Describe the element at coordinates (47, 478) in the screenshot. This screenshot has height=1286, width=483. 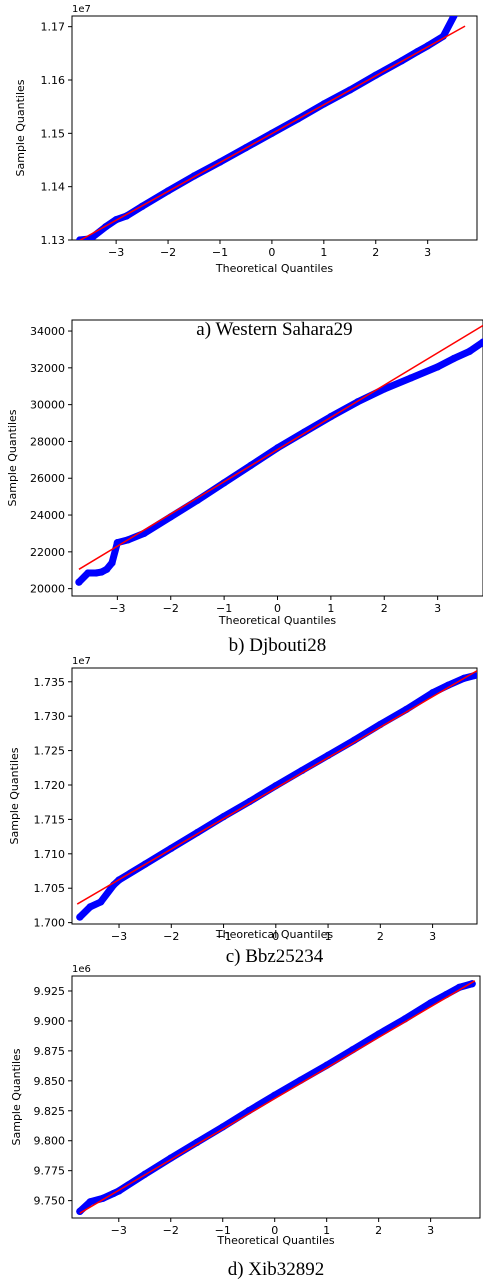
I see `y-tick-label: 26000` at that location.